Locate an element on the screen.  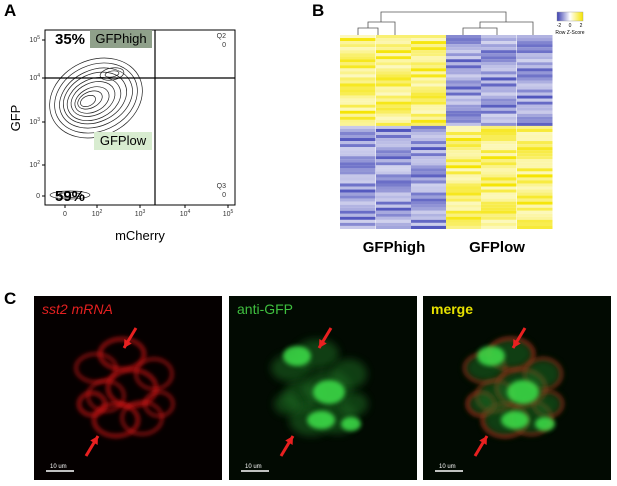
panel-letter: B is located at coordinates (318, 10).